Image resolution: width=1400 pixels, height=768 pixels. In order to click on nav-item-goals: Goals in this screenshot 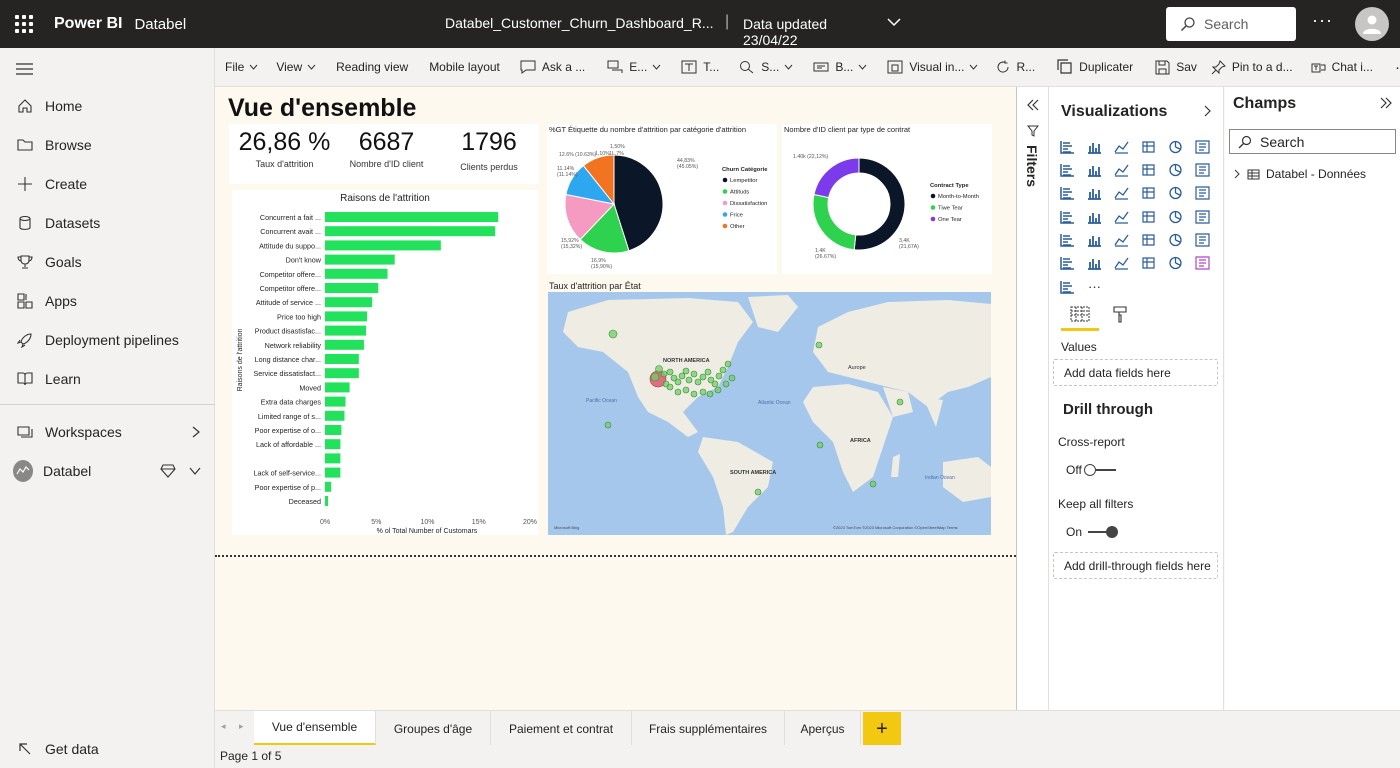, I will do `click(107, 262)`.